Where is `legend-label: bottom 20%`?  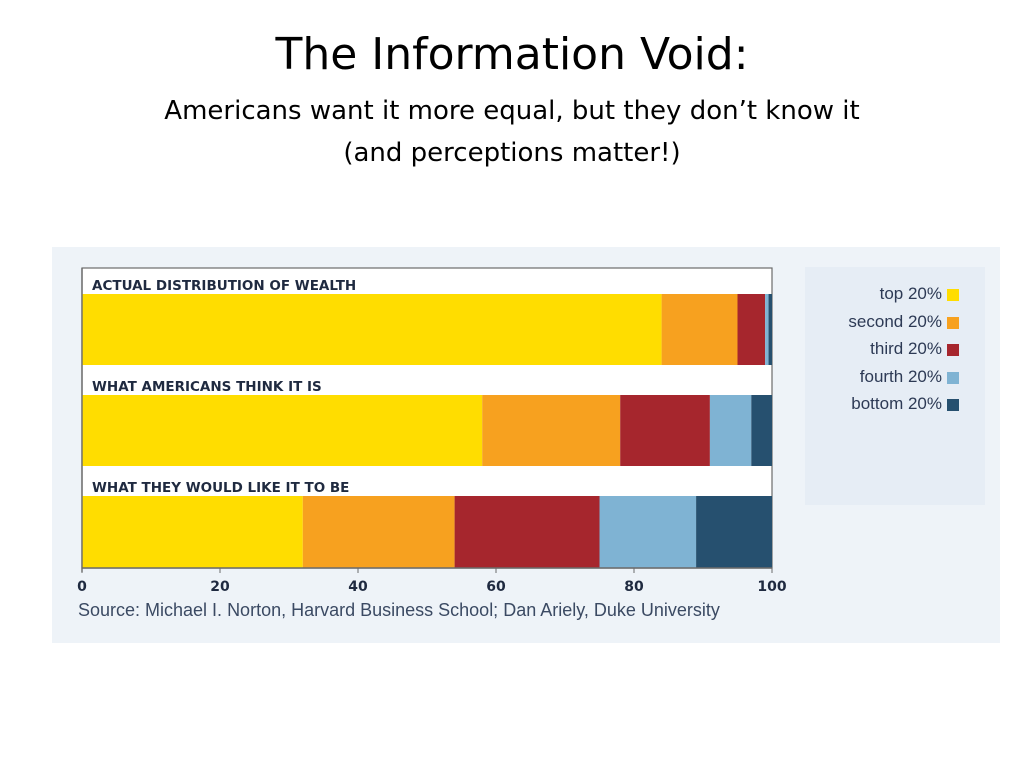
legend-label: bottom 20% is located at coordinates (896, 403).